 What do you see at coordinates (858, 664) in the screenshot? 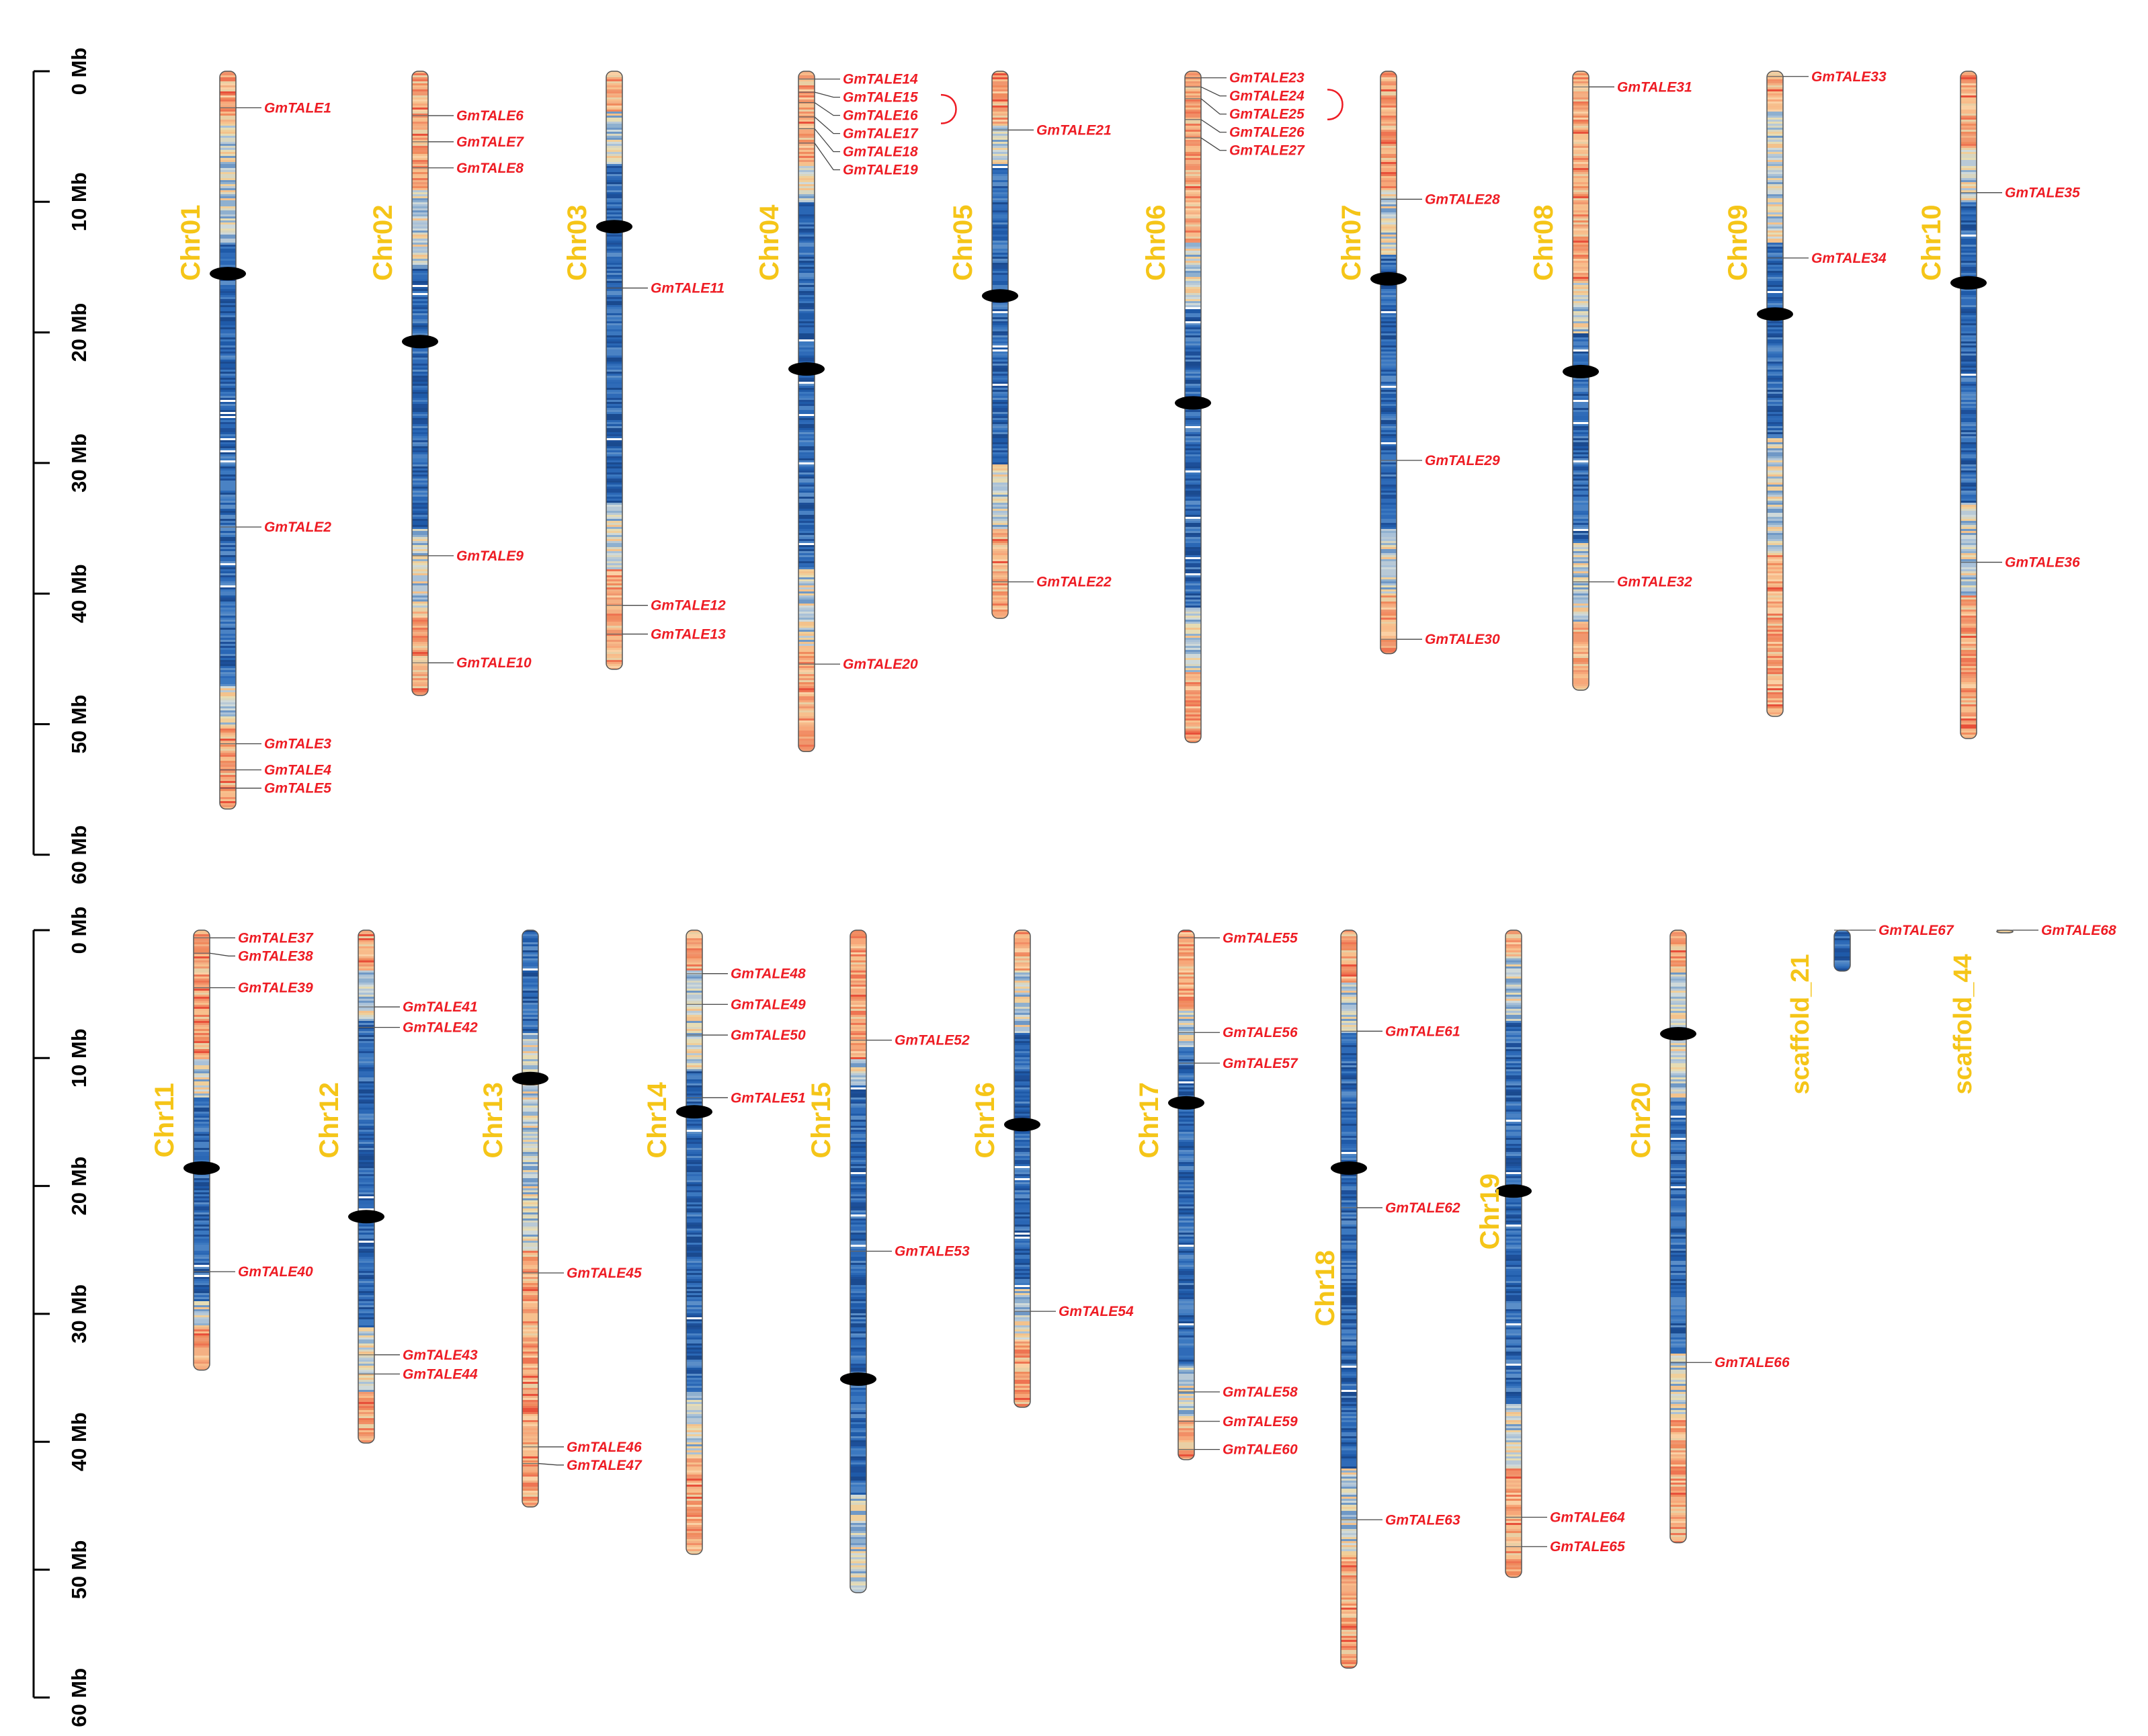
I see `gene-marker: GmTALE20` at bounding box center [858, 664].